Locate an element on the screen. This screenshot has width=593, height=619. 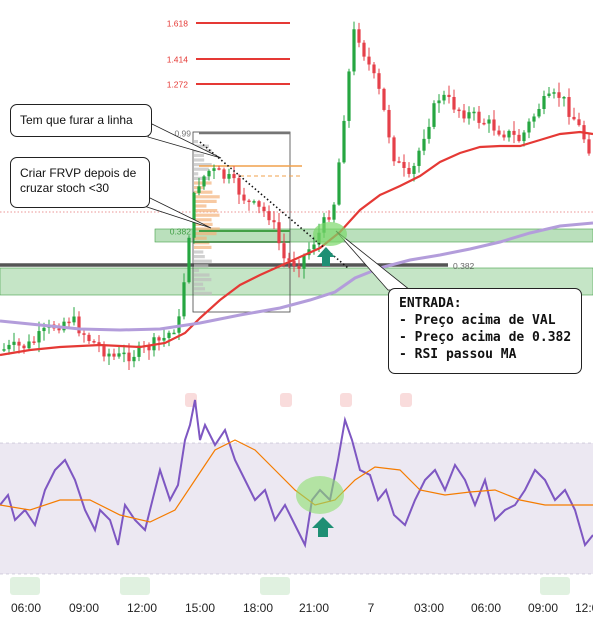
x-tick-label: 7 is located at coordinates (371, 608).